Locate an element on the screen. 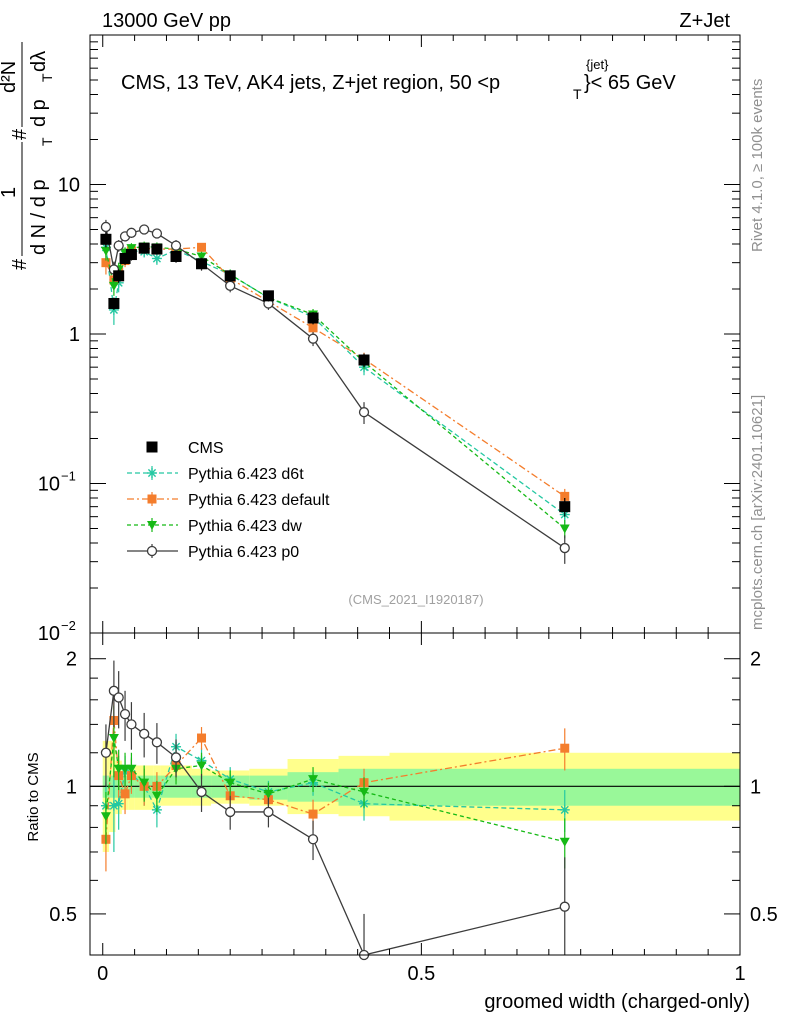 The image size is (786, 1024). x-tick-label-2: 1 is located at coordinates (739, 974).